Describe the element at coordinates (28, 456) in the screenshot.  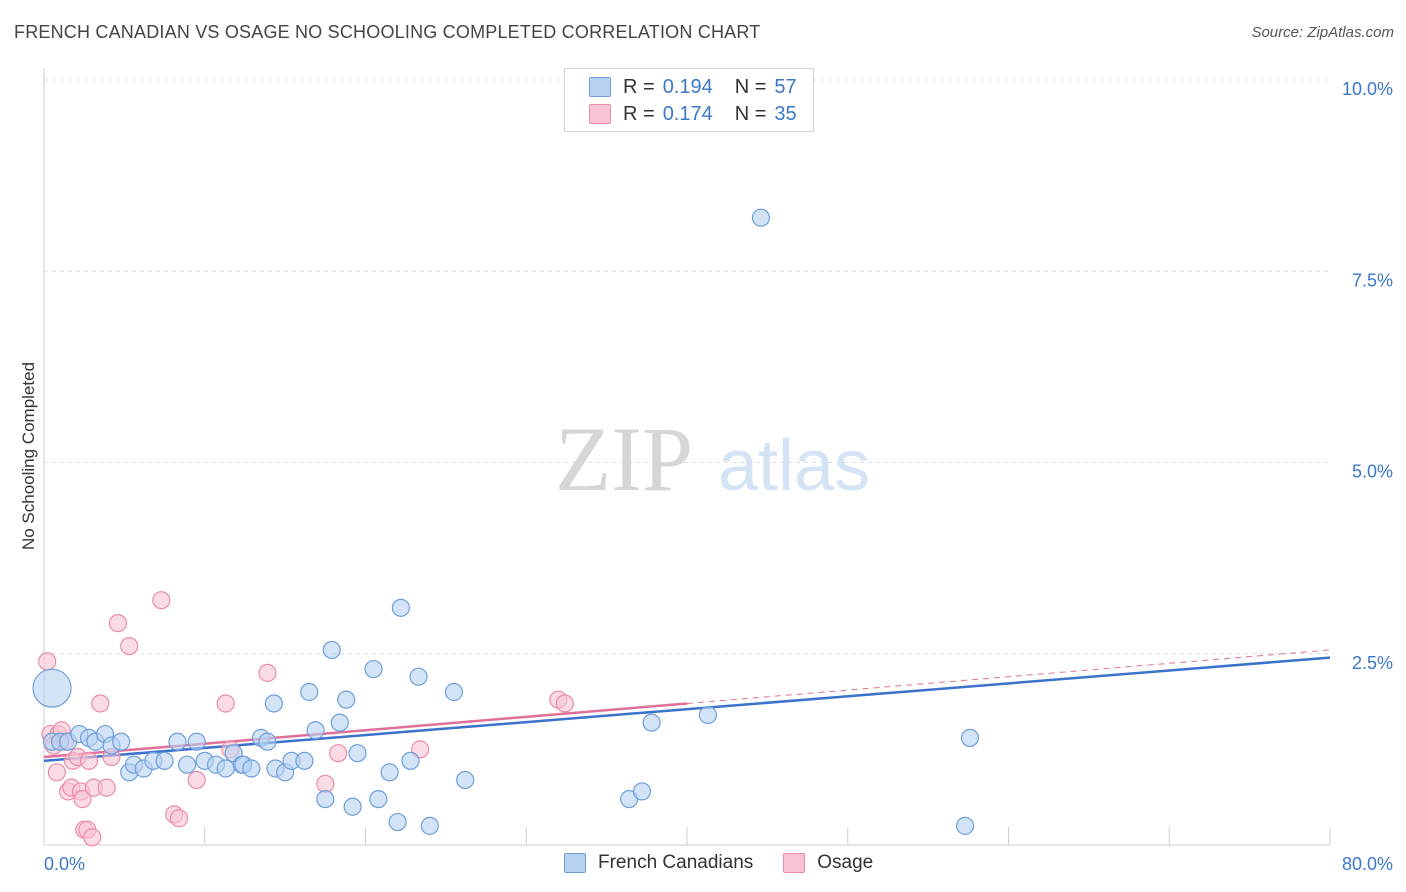
I see `y-axis-label: No Schooling Completed` at that location.